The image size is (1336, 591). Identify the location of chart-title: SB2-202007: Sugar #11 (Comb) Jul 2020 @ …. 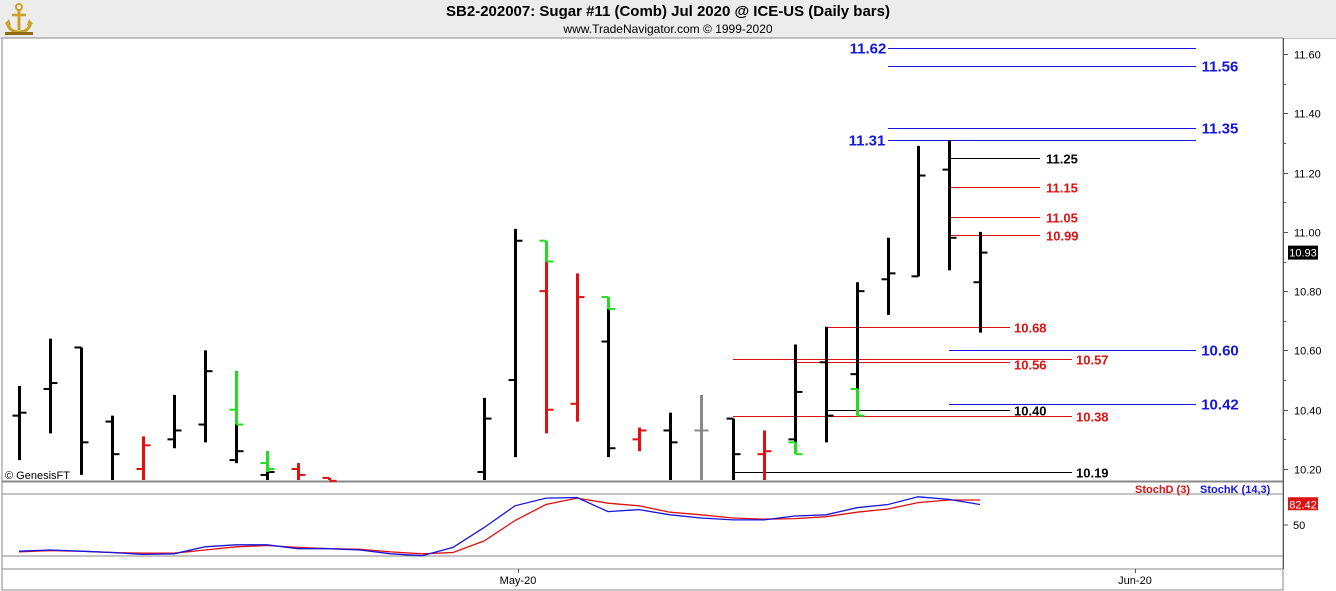
(668, 11).